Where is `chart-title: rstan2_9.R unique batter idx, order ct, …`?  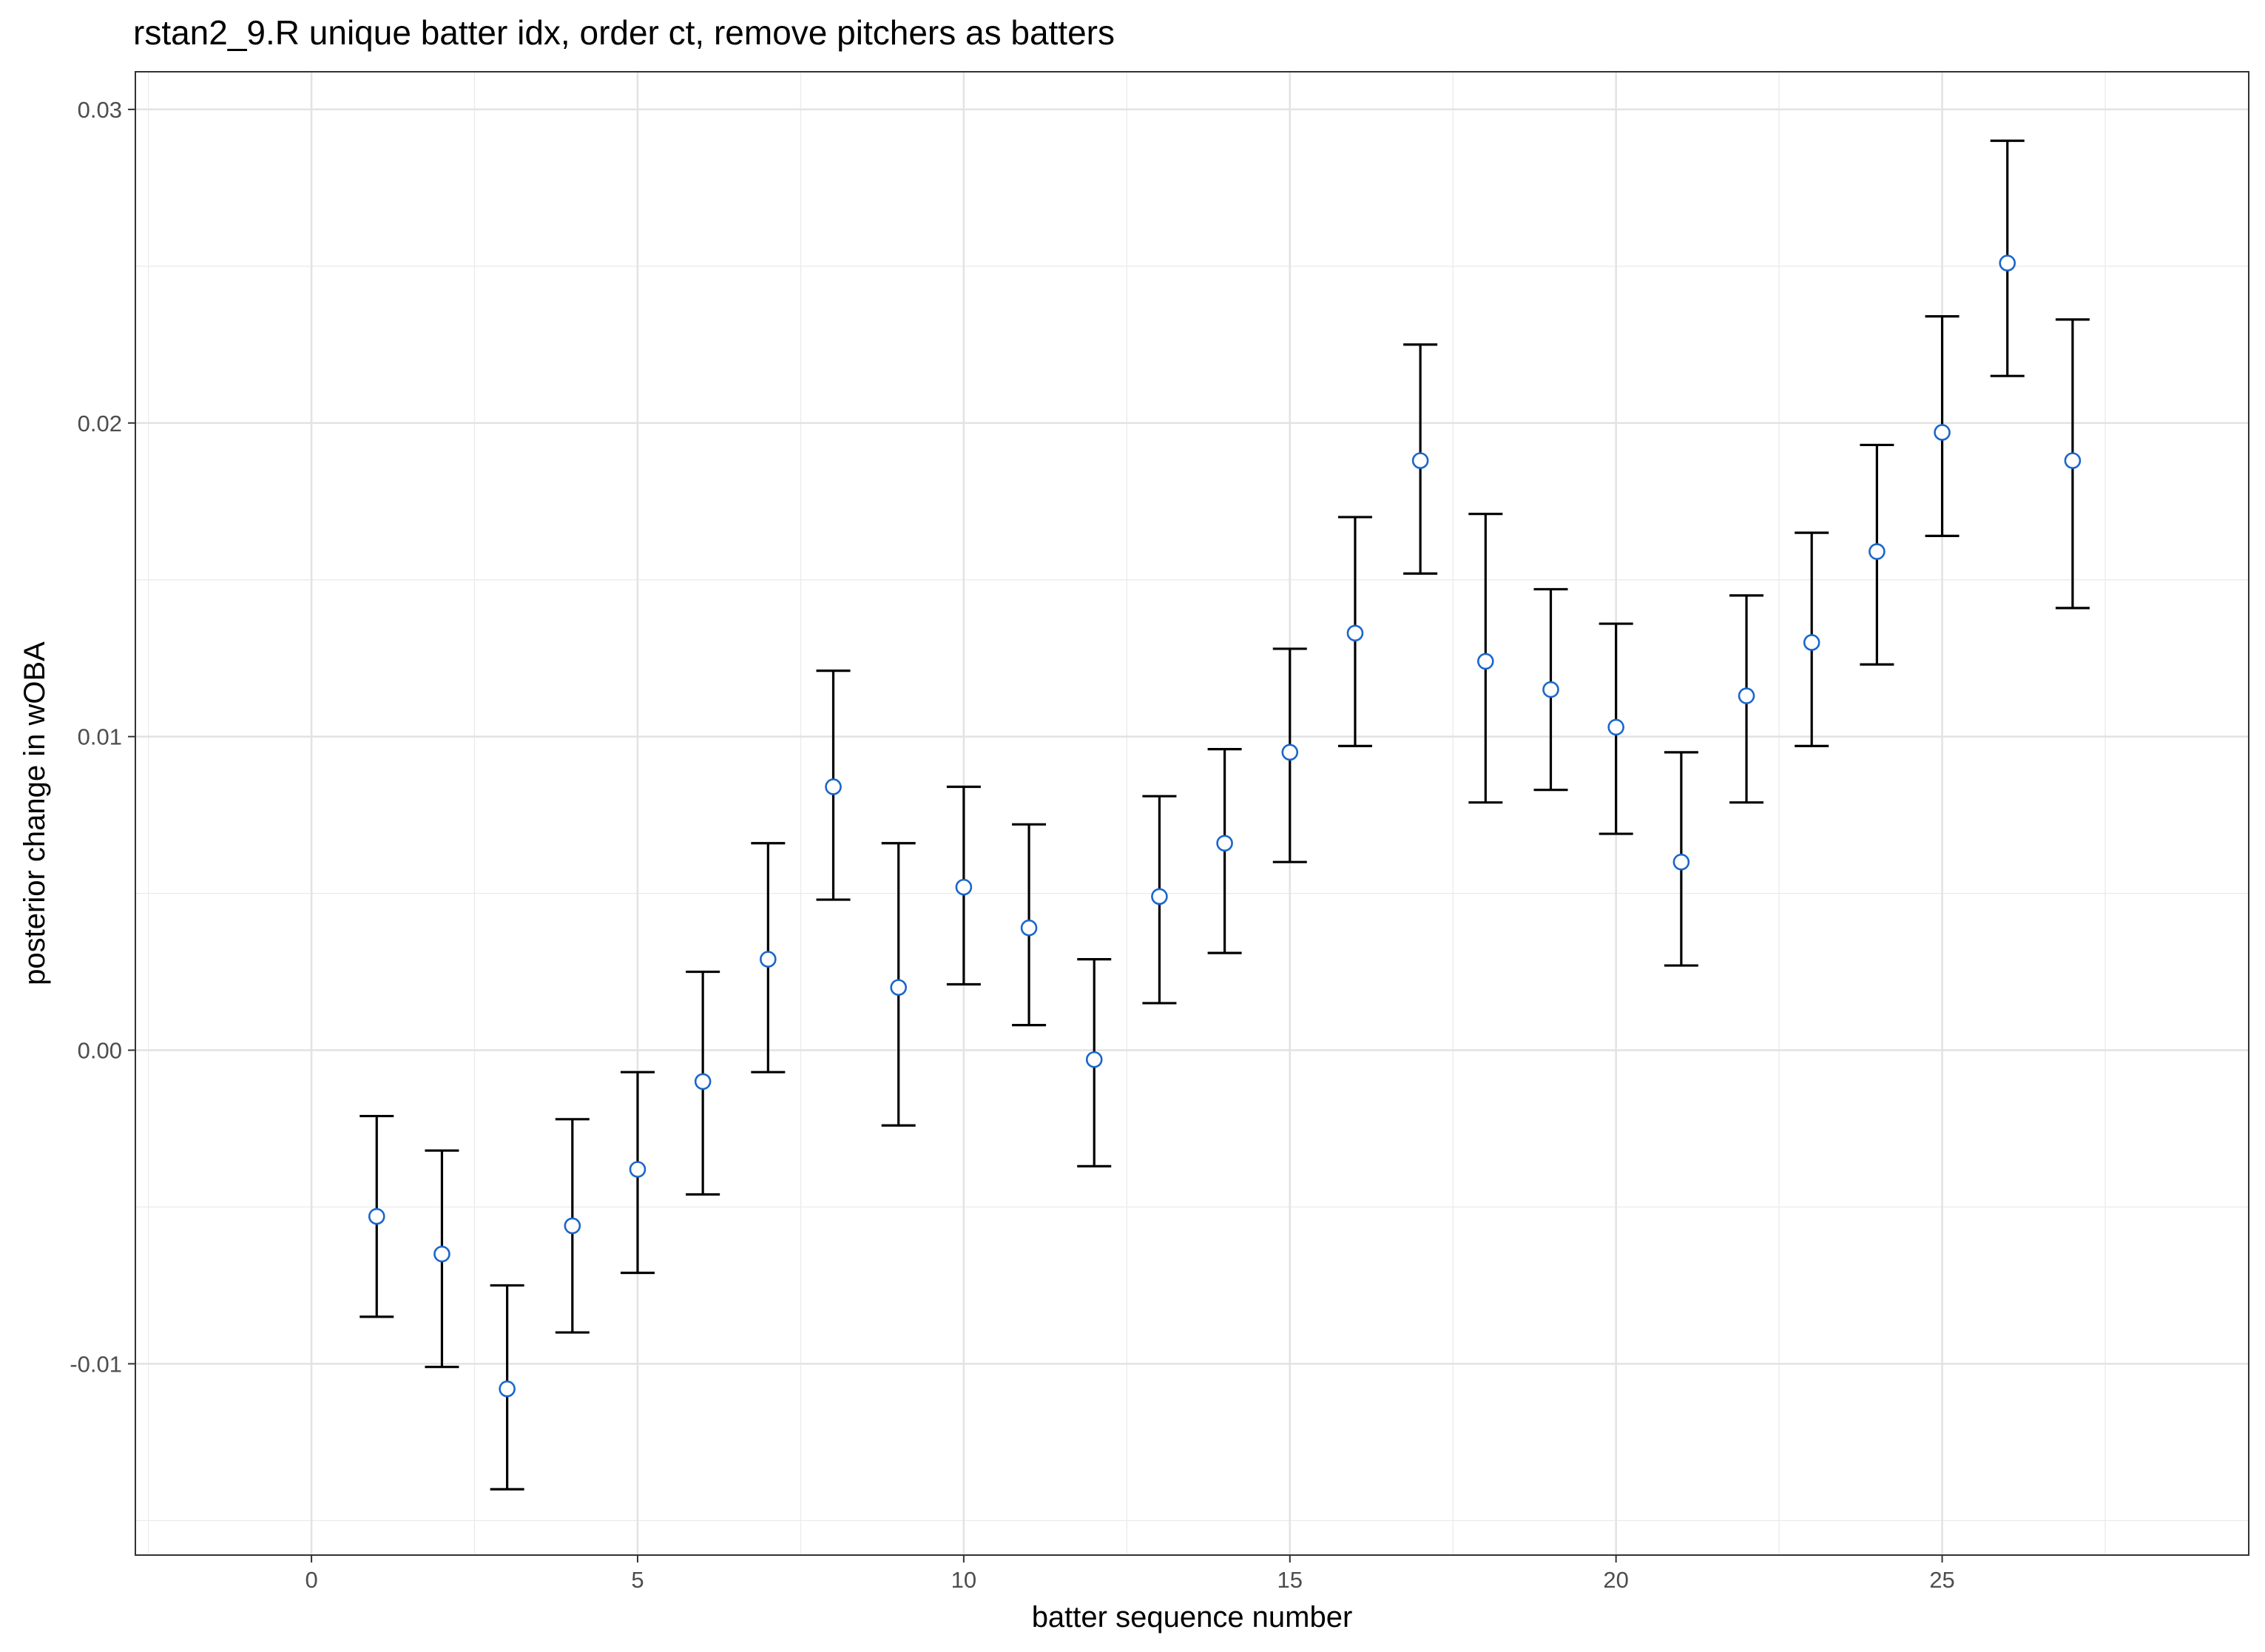
chart-title: rstan2_9.R unique batter idx, order ct, … is located at coordinates (624, 32).